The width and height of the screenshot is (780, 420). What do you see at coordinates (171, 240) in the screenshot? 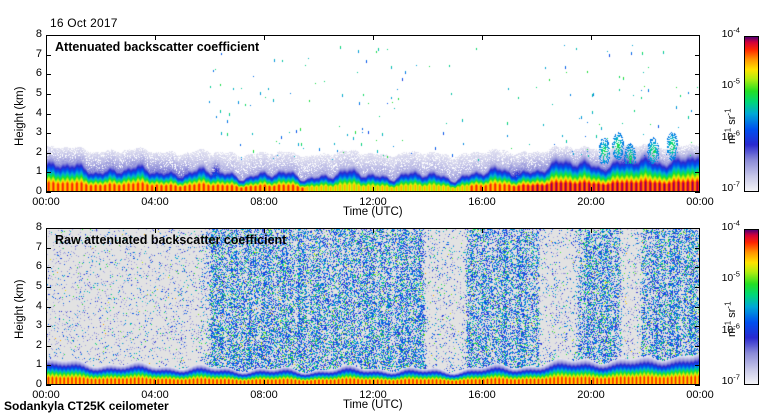
I see `panel-b-title: Raw attenuated backscatter coefficient` at bounding box center [171, 240].